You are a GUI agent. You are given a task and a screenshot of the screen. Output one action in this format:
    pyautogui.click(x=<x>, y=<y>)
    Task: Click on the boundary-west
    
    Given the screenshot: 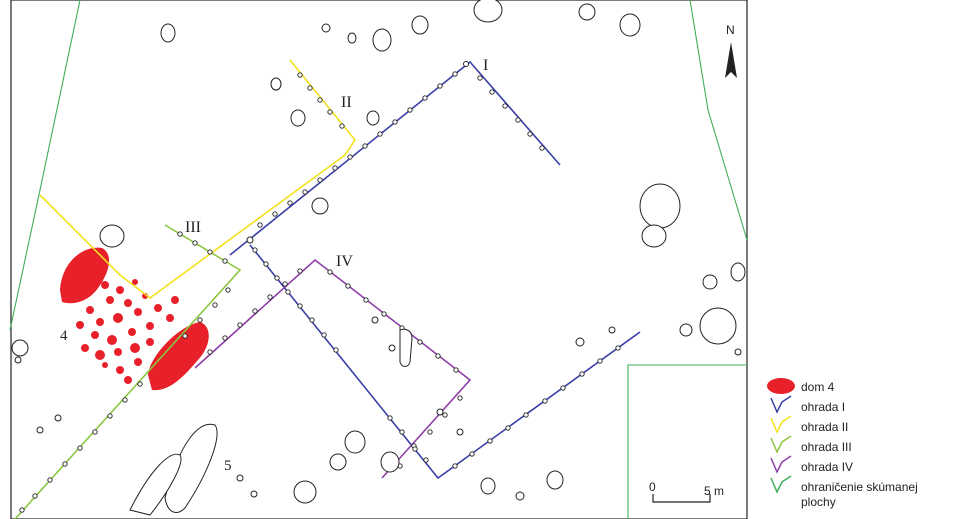 What is the action you would take?
    pyautogui.click(x=45, y=165)
    